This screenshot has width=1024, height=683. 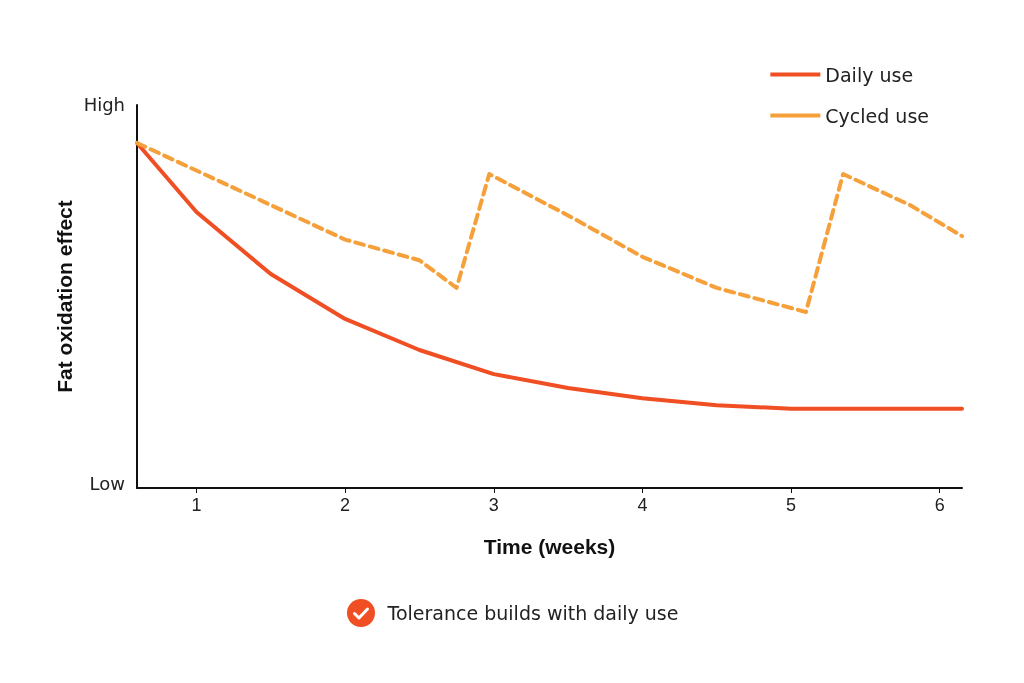 I want to click on x-axis-title: Time (weeks), so click(x=549, y=546).